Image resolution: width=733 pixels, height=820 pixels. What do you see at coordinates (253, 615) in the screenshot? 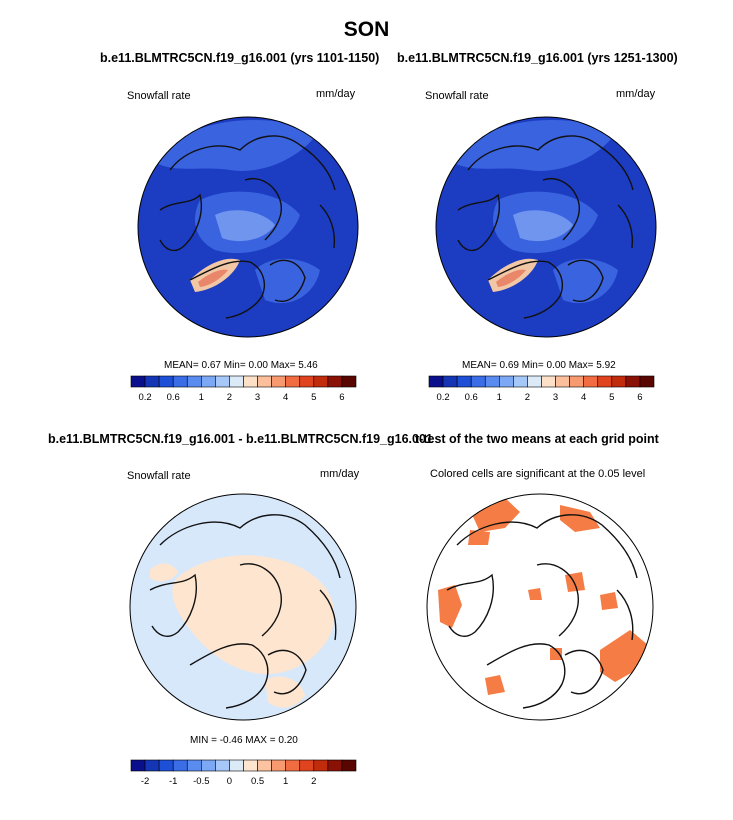
I see `map-bottom-left-positive-region-a` at bounding box center [253, 615].